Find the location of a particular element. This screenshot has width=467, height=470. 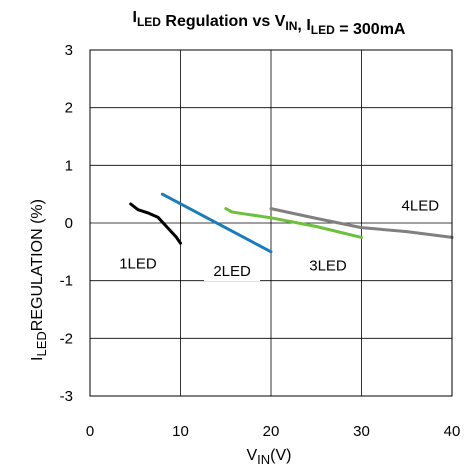

chart-title: ILED Regulation vs VIN, ILED = 300mA is located at coordinates (269, 23).